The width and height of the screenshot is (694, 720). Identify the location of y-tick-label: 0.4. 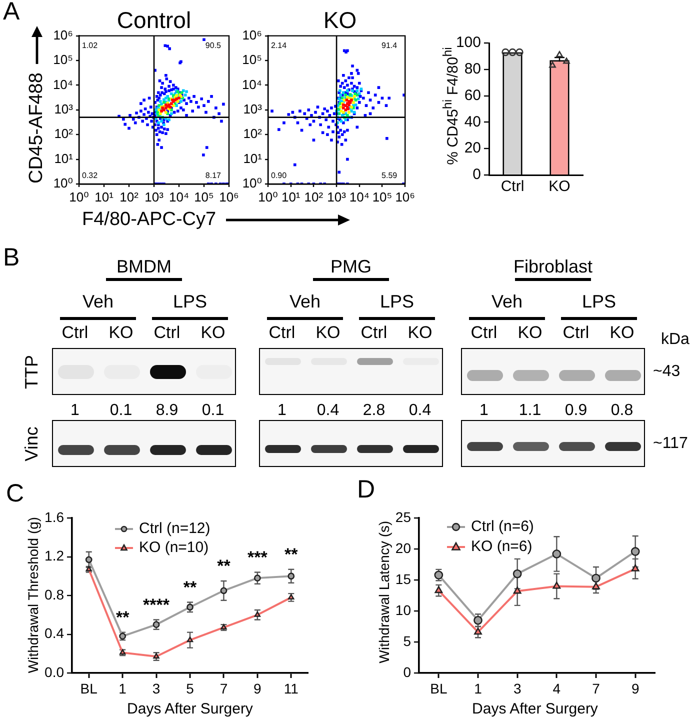
(54, 633).